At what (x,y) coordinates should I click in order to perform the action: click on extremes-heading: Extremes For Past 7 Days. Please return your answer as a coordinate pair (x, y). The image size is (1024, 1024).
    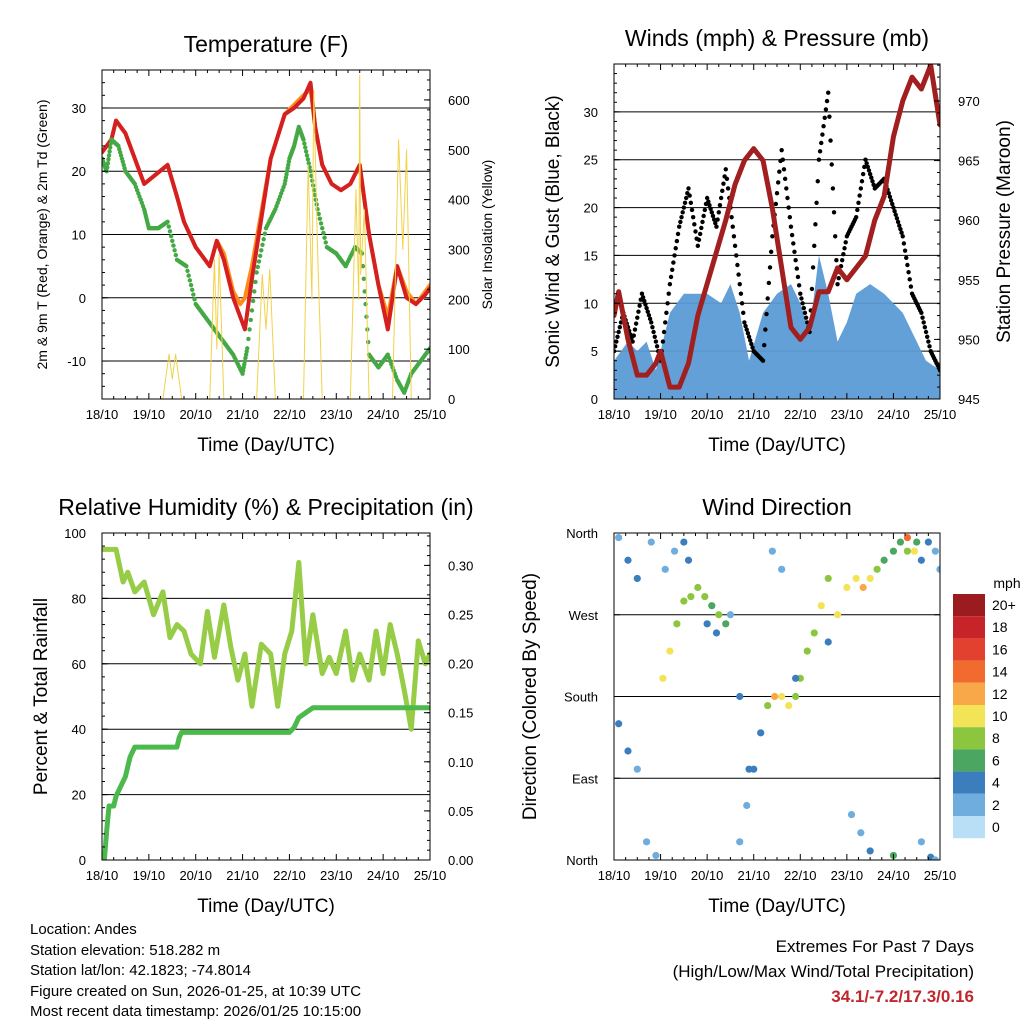
    Looking at the image, I should click on (874, 946).